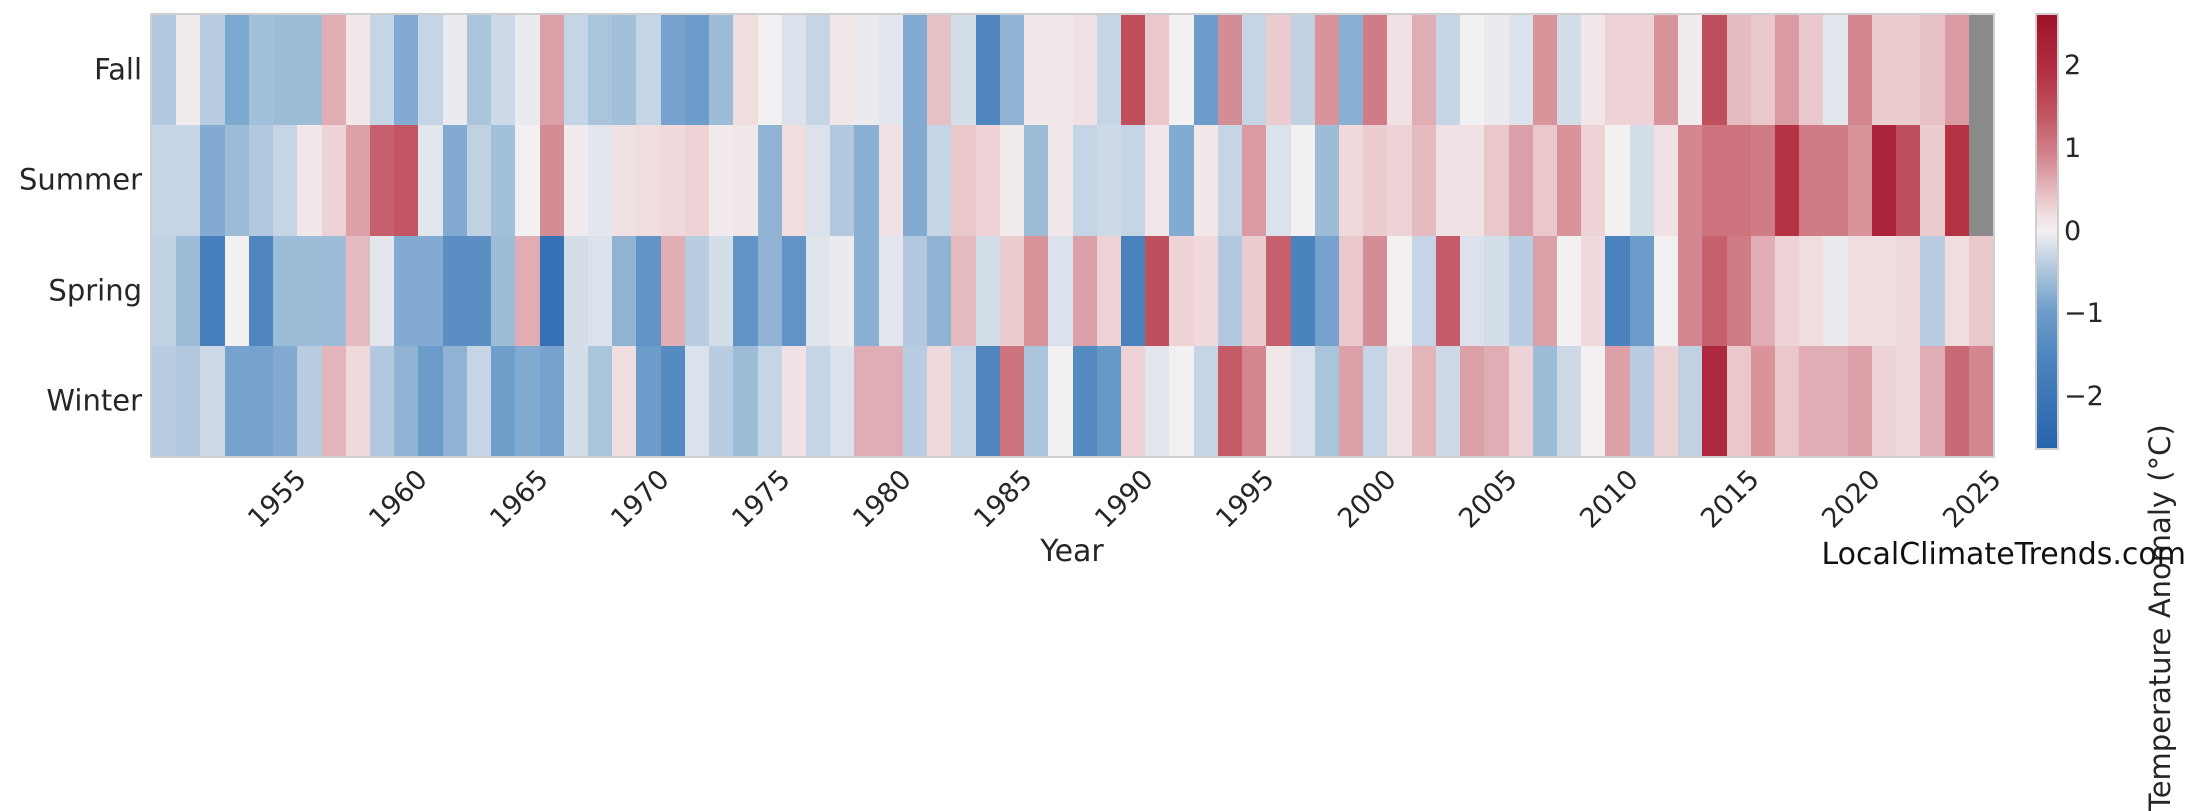  Describe the element at coordinates (1851, 499) in the screenshot. I see `x-tick-label: 2020` at that location.